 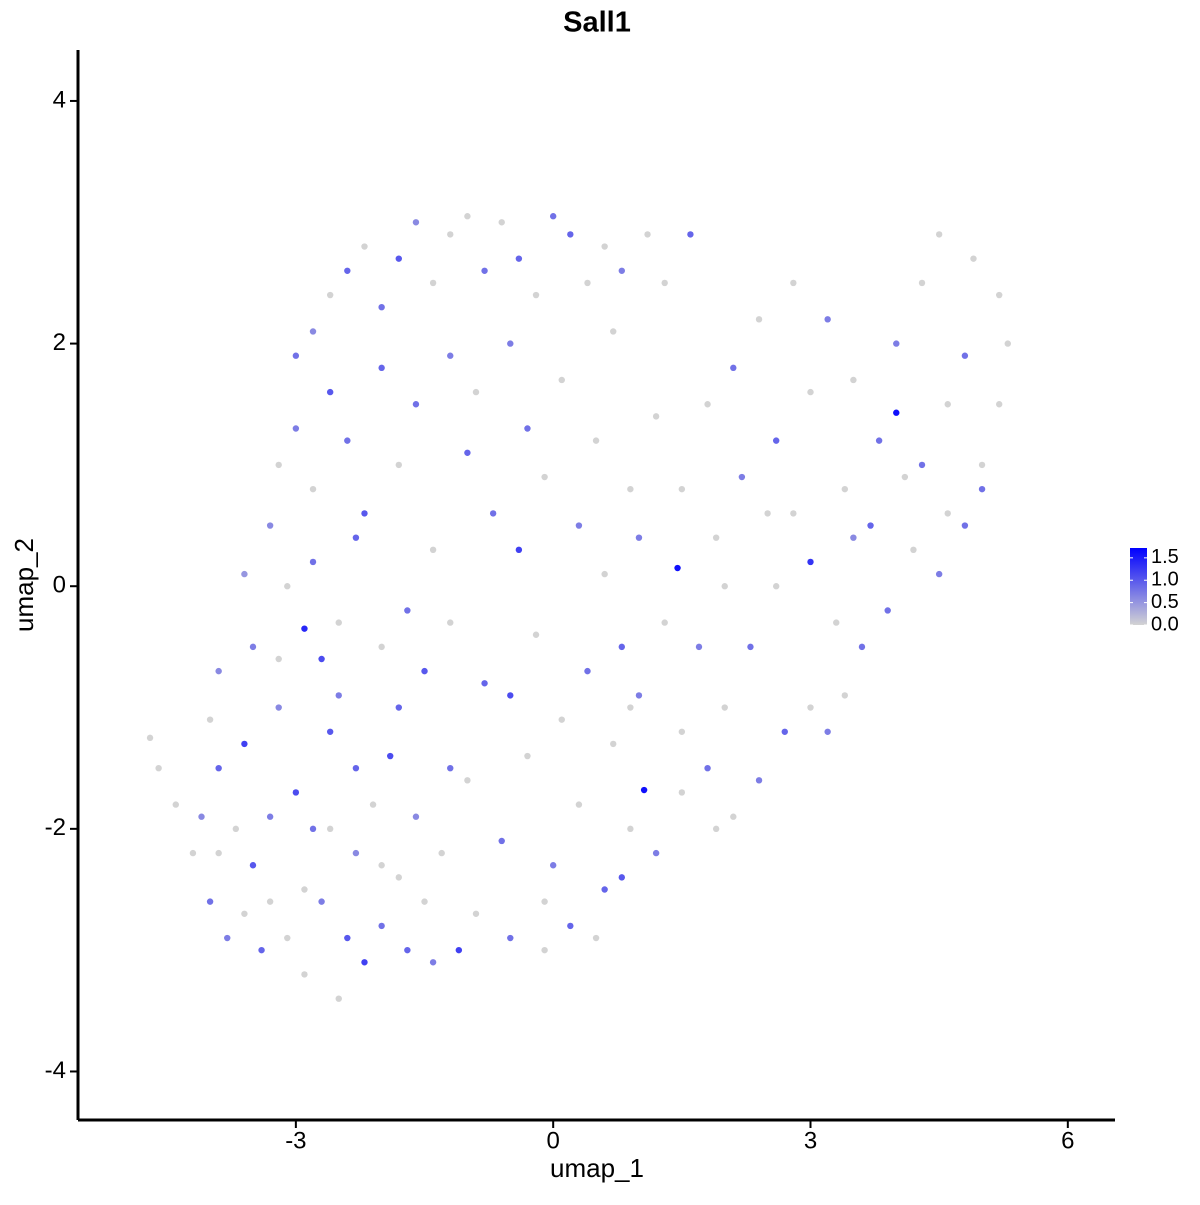 I want to click on x-tick-label: 0, so click(x=553, y=1140).